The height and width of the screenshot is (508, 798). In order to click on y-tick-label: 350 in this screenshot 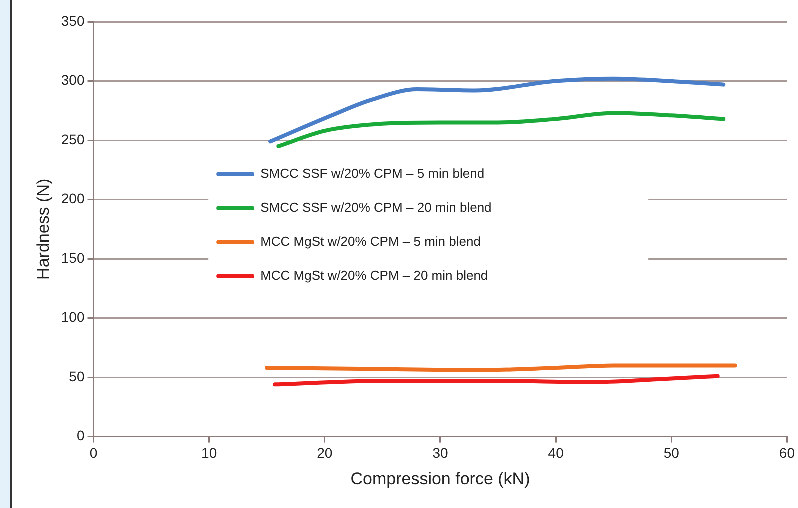, I will do `click(73, 20)`.